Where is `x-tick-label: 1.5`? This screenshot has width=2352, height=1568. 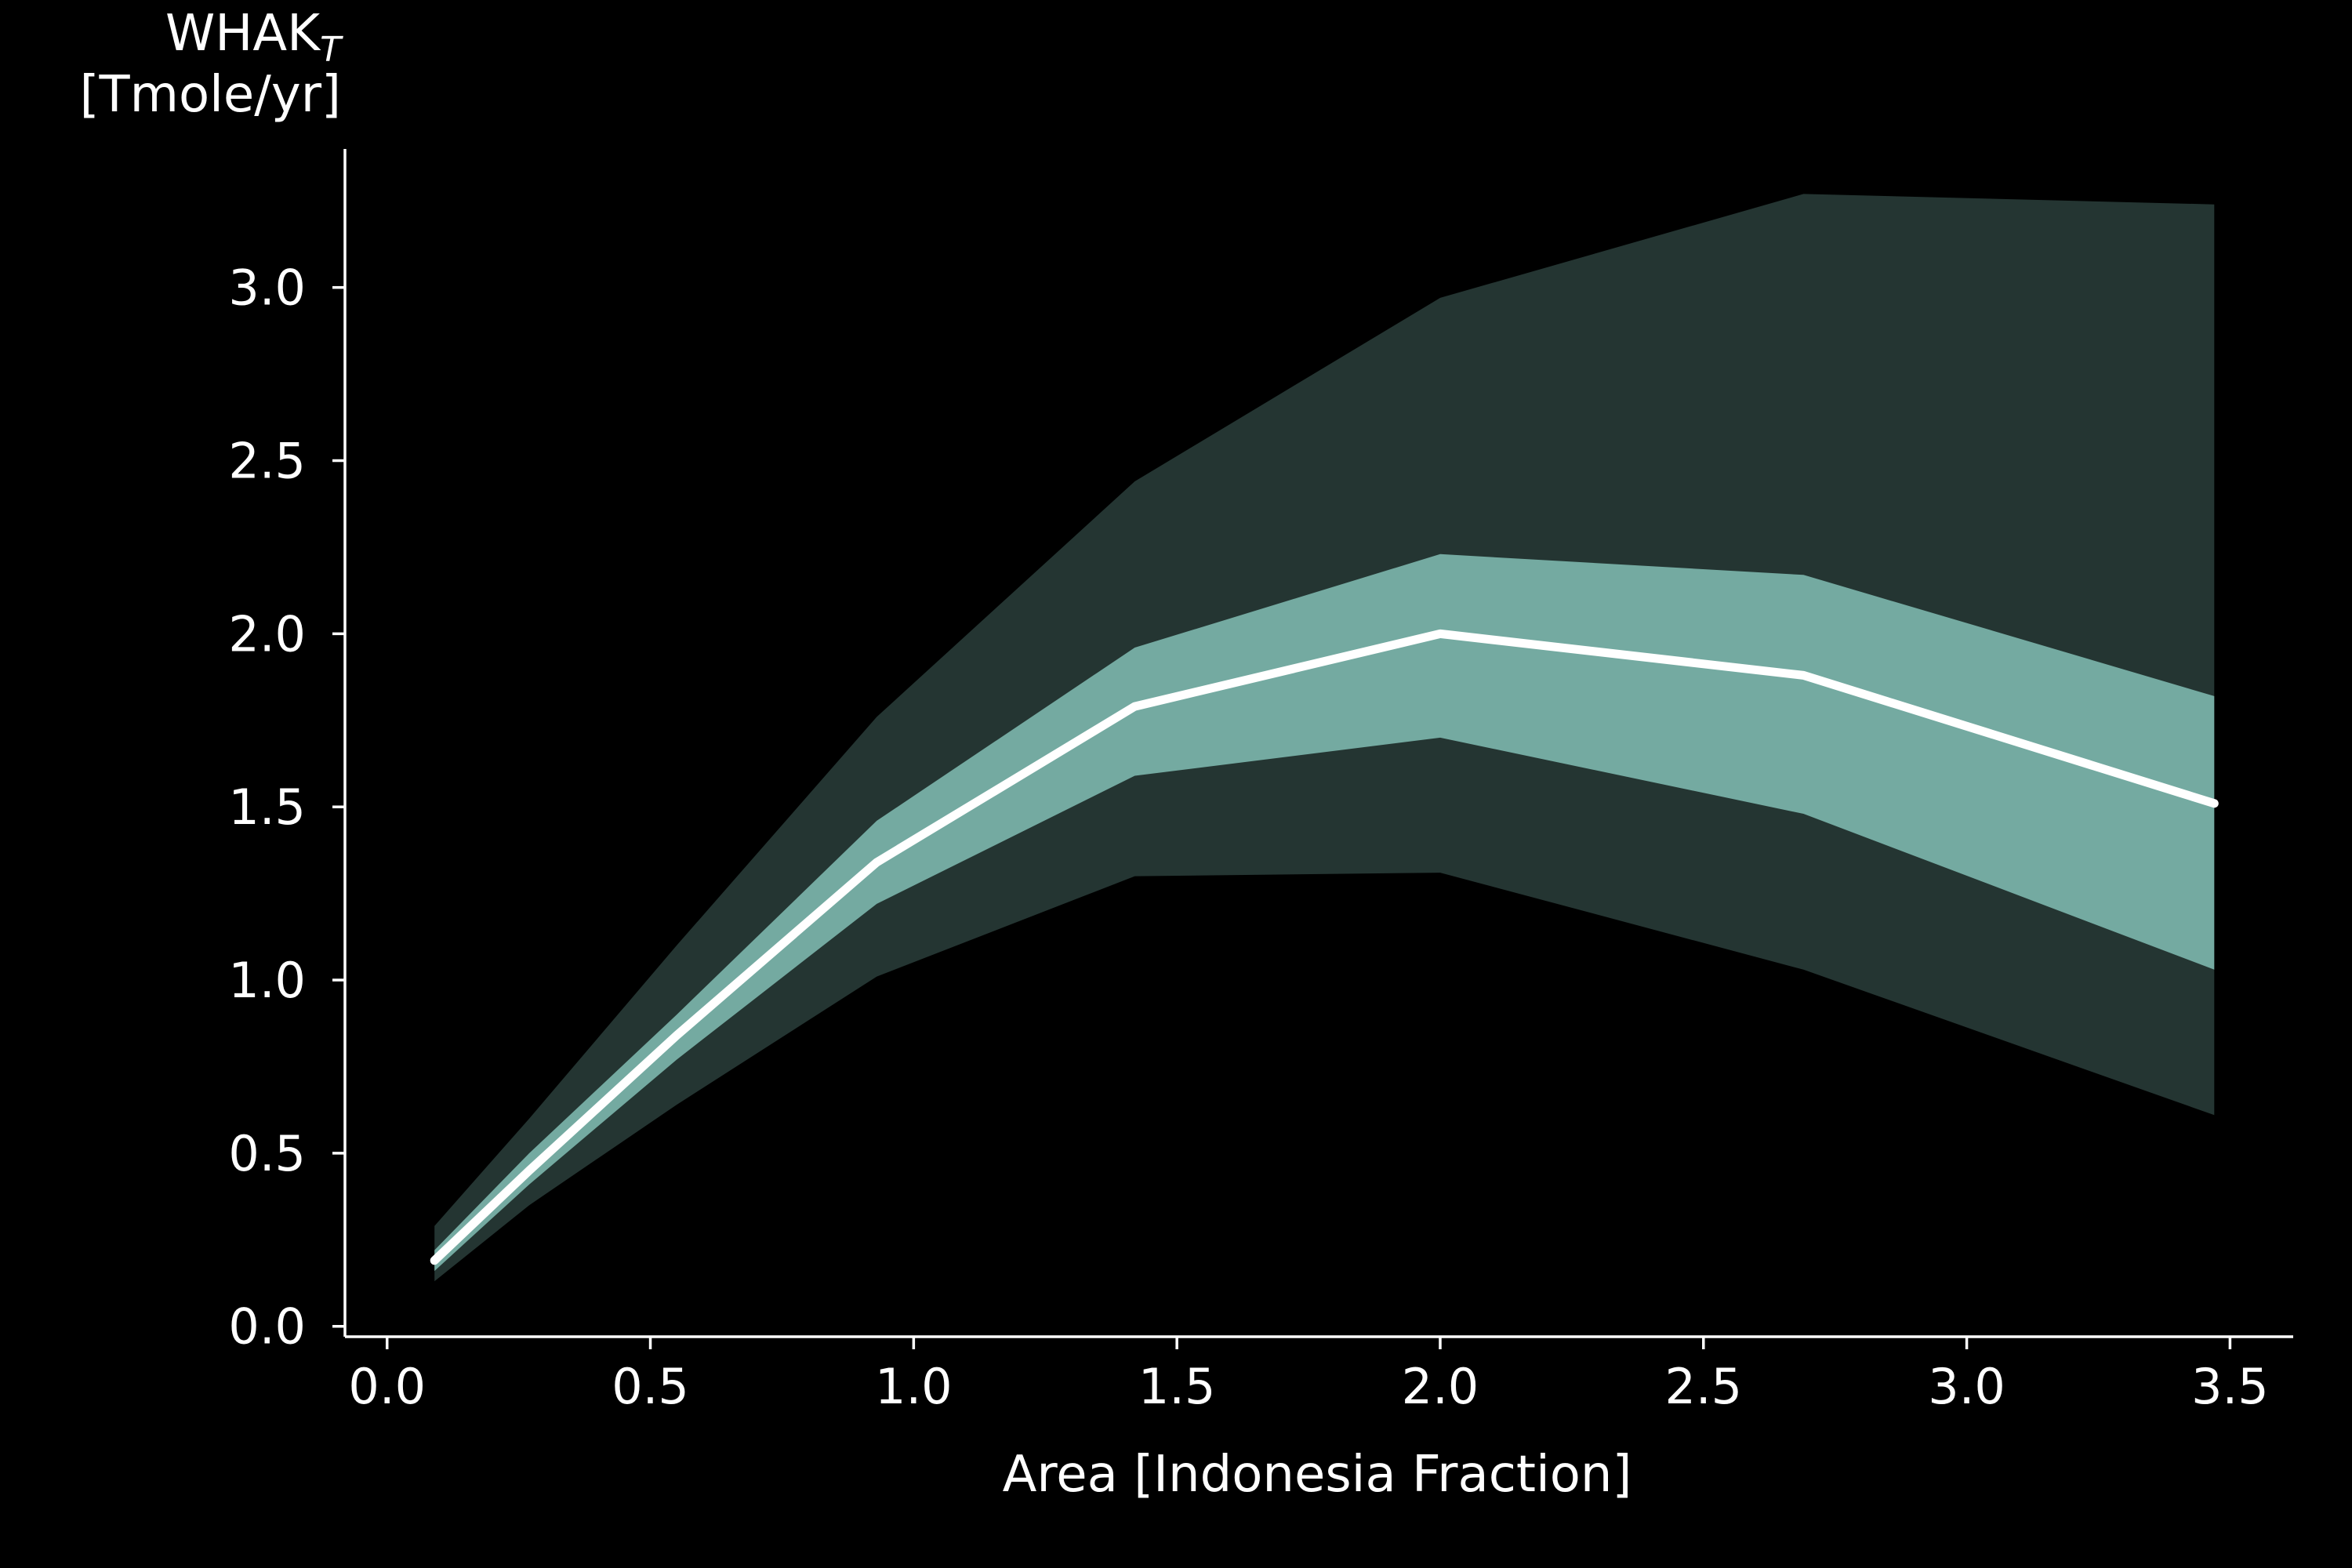 x-tick-label: 1.5 is located at coordinates (1177, 1386).